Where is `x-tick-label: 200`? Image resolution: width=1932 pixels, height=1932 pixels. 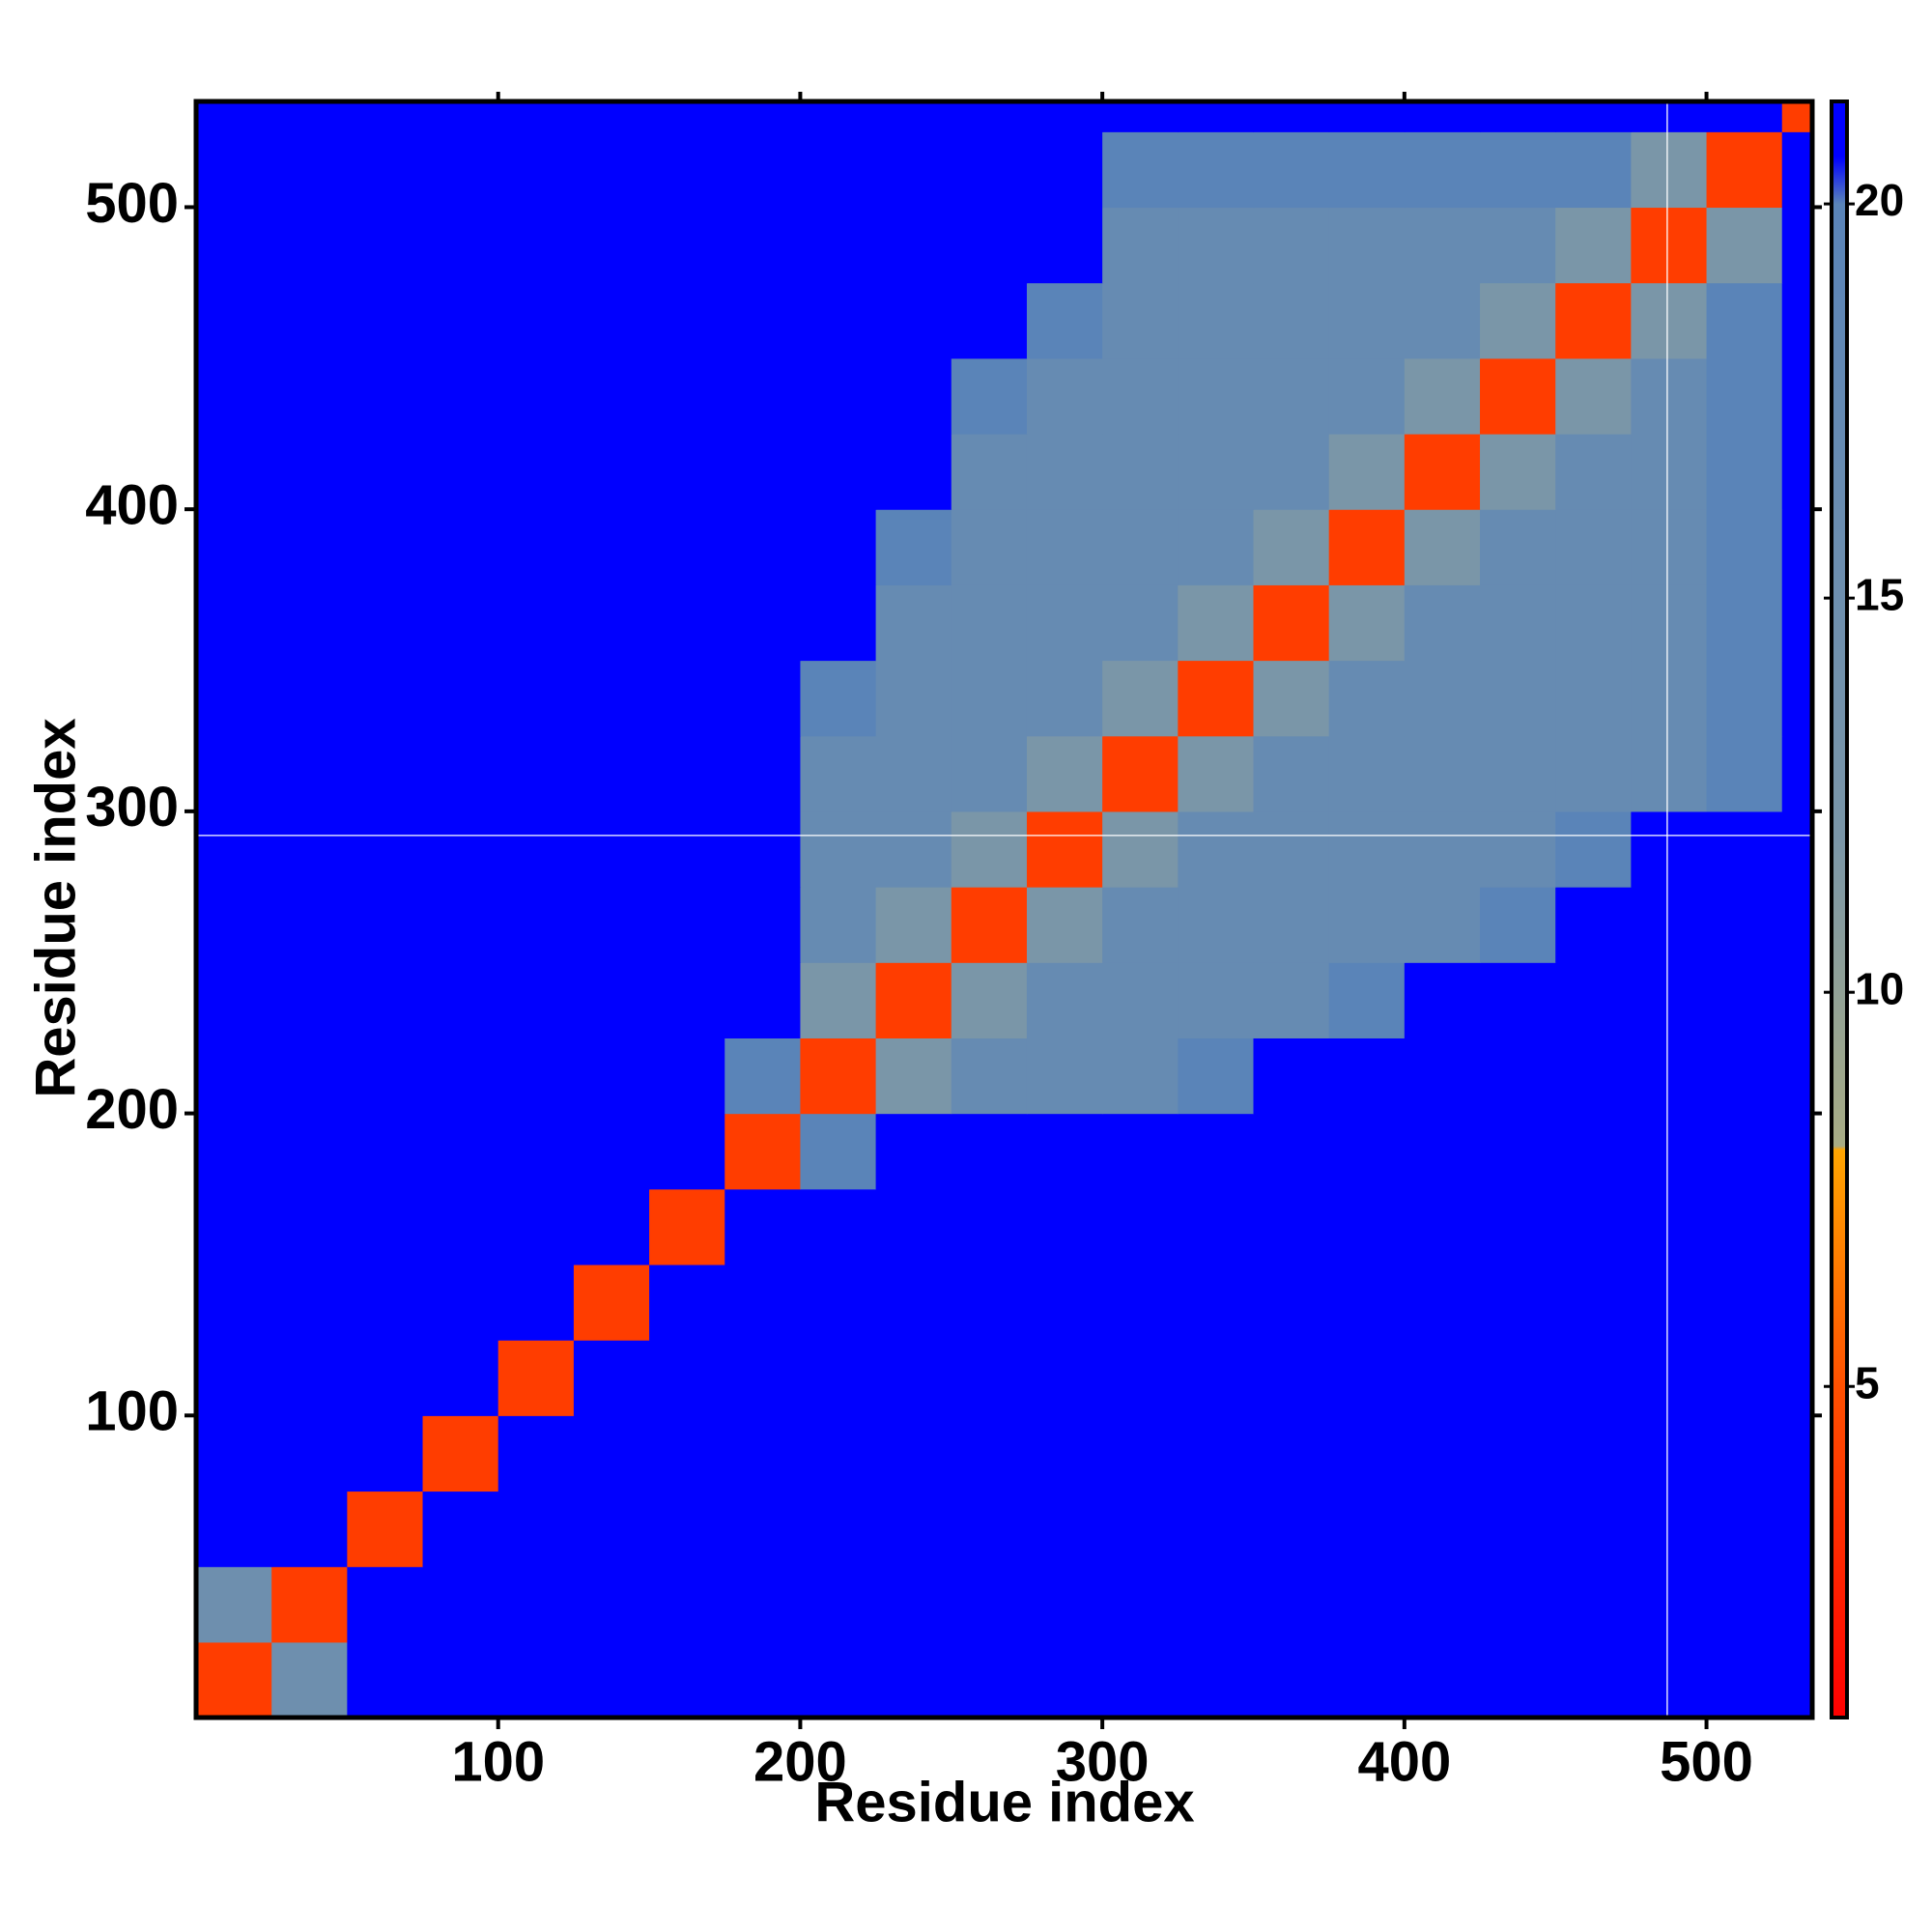 x-tick-label: 200 is located at coordinates (800, 1761).